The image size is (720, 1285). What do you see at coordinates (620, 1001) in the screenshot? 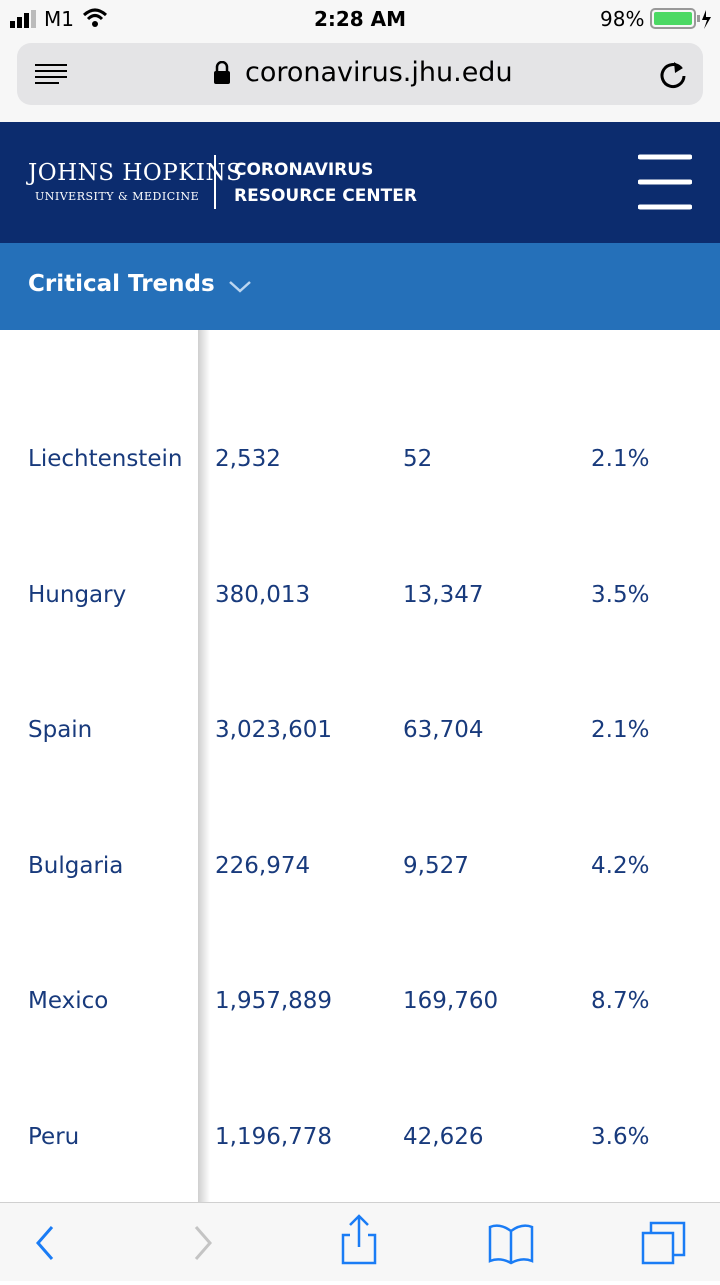
I see `table-cell: 8.7%` at bounding box center [620, 1001].